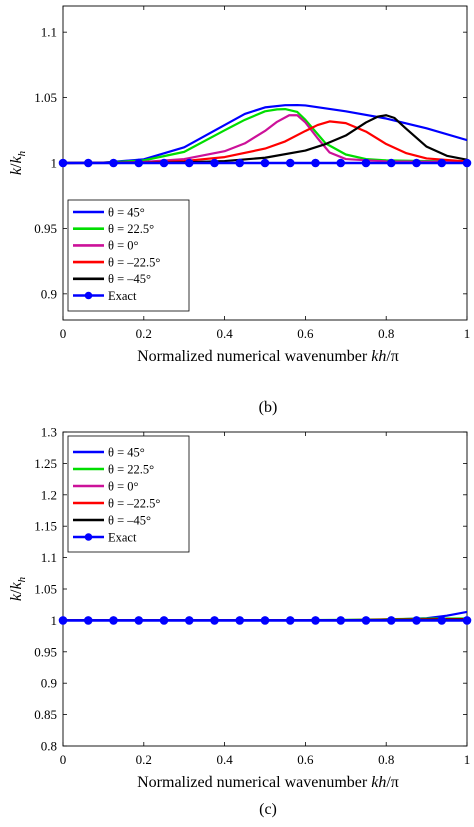 The height and width of the screenshot is (827, 474). I want to click on y-tick-label: 1.3, so click(49, 432).